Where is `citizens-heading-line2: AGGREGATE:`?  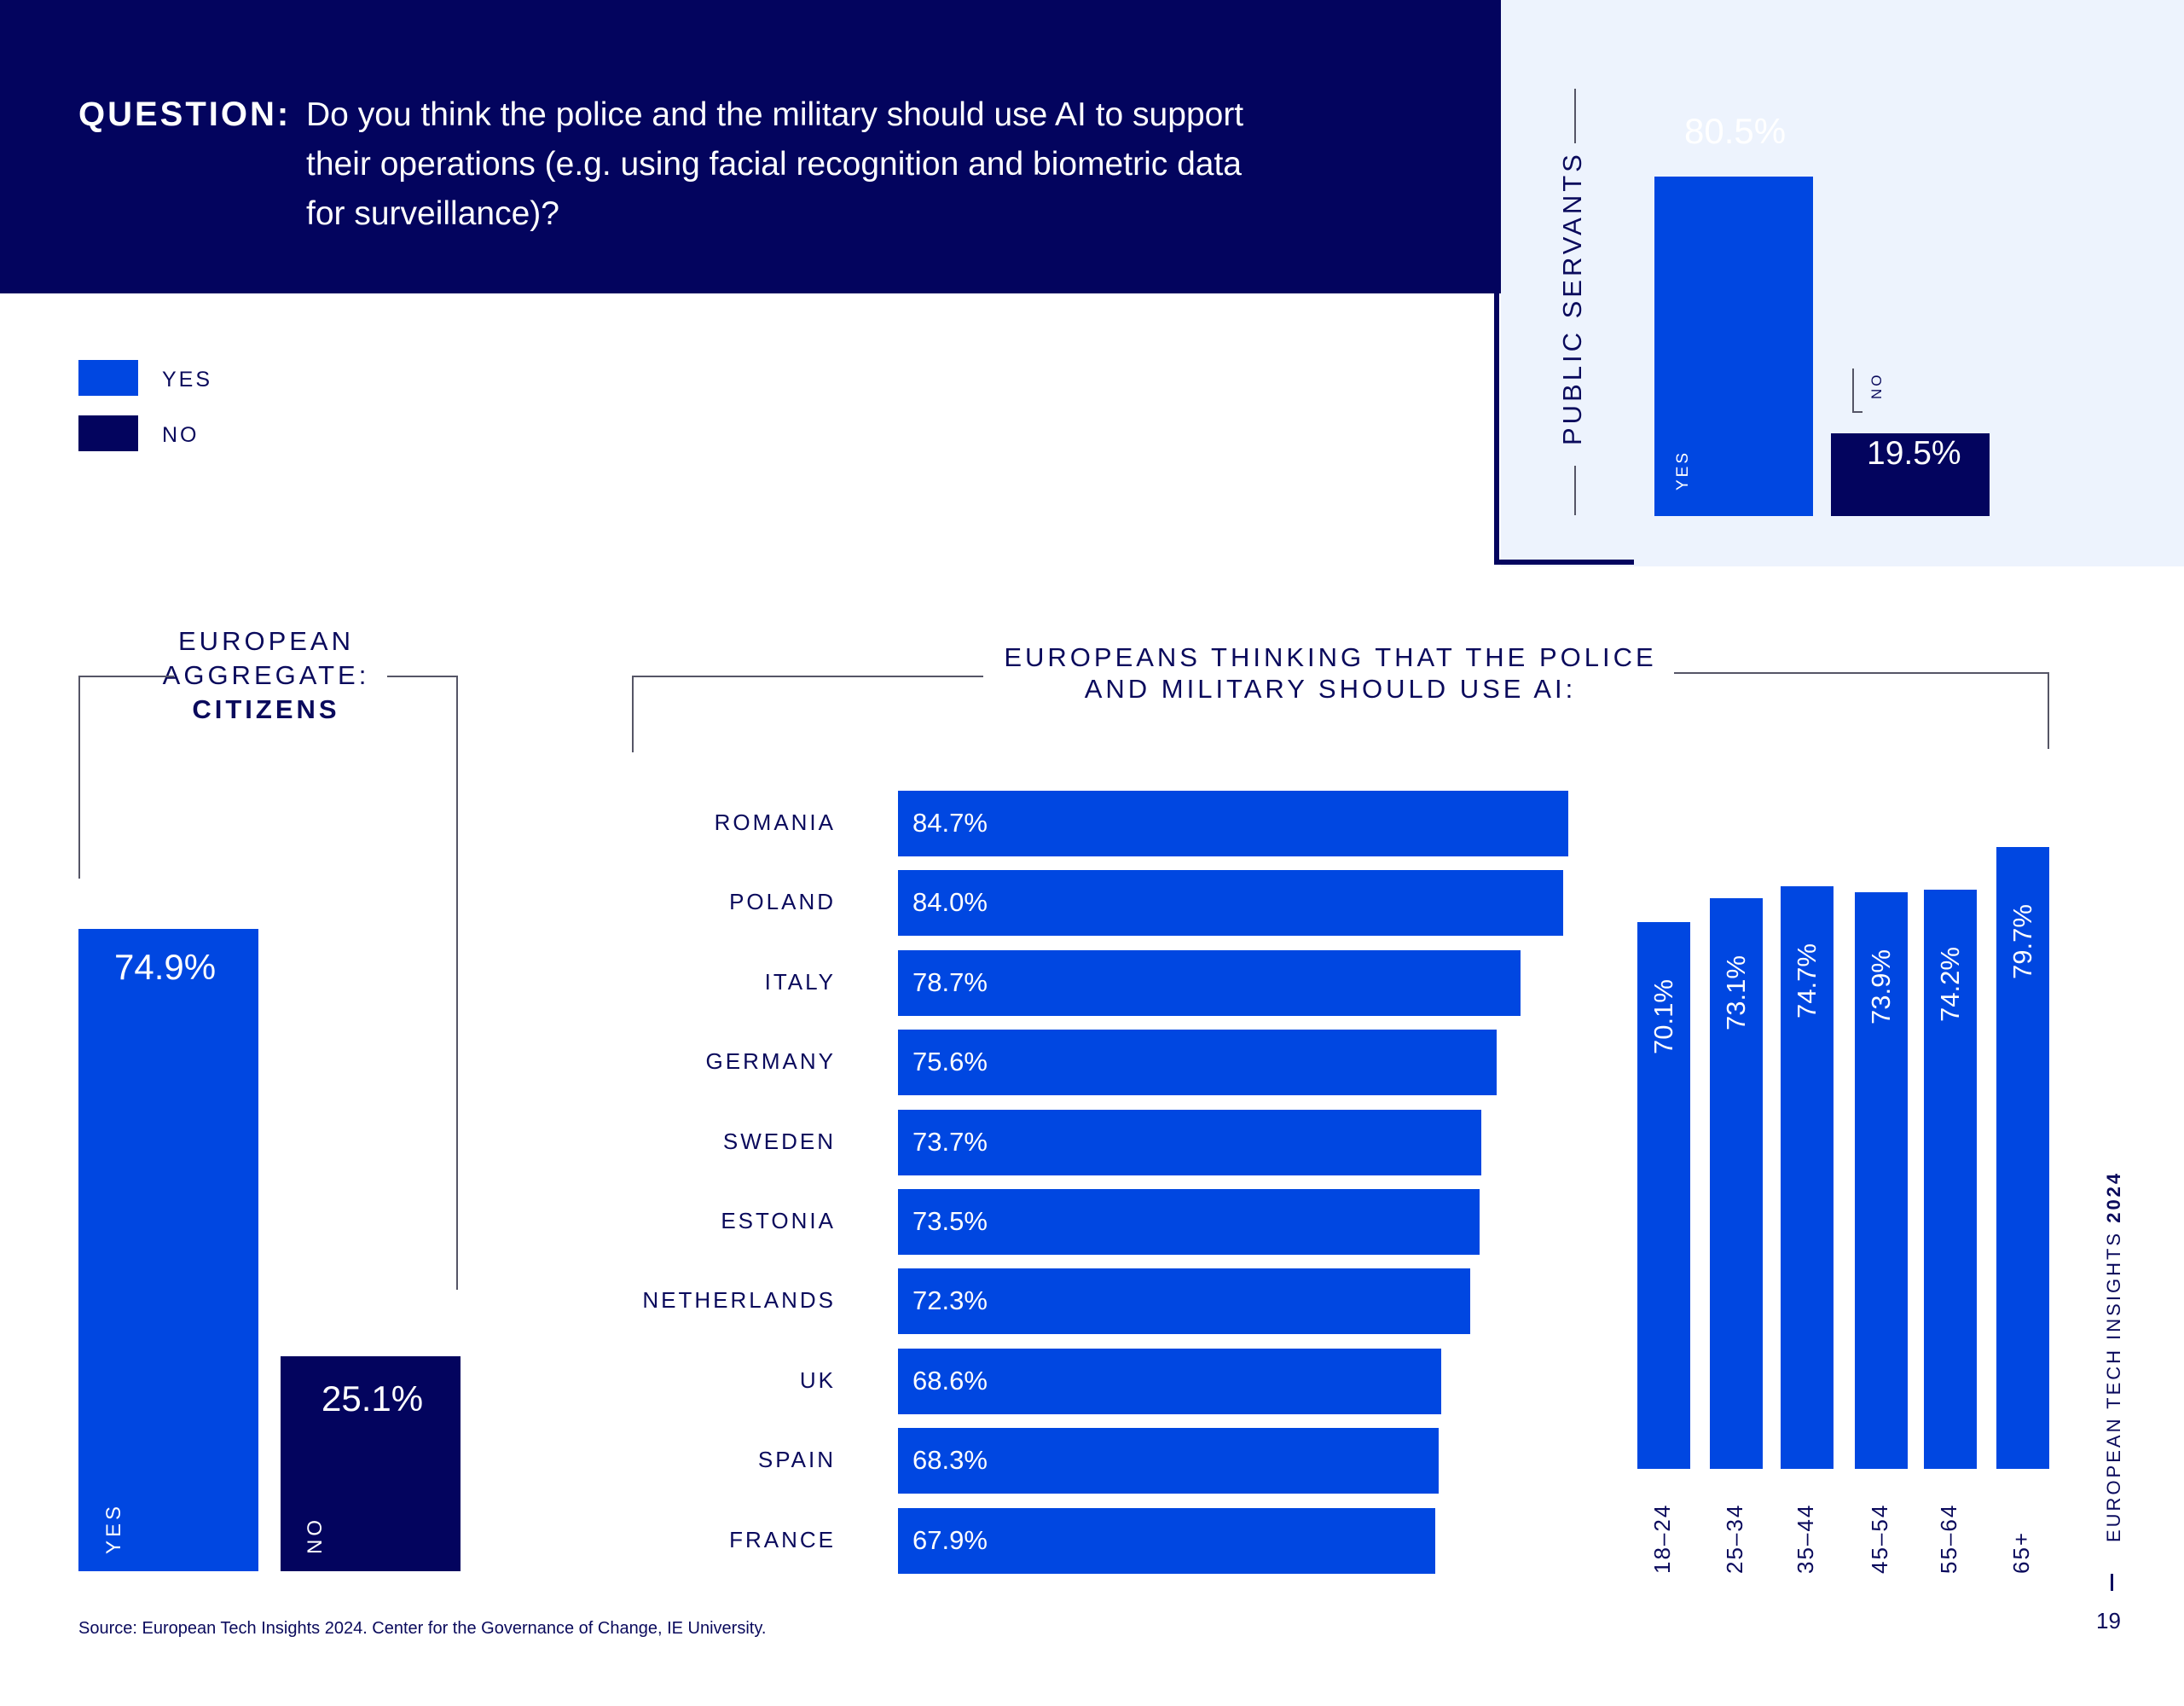
citizens-heading-line2: AGGREGATE: is located at coordinates (266, 675).